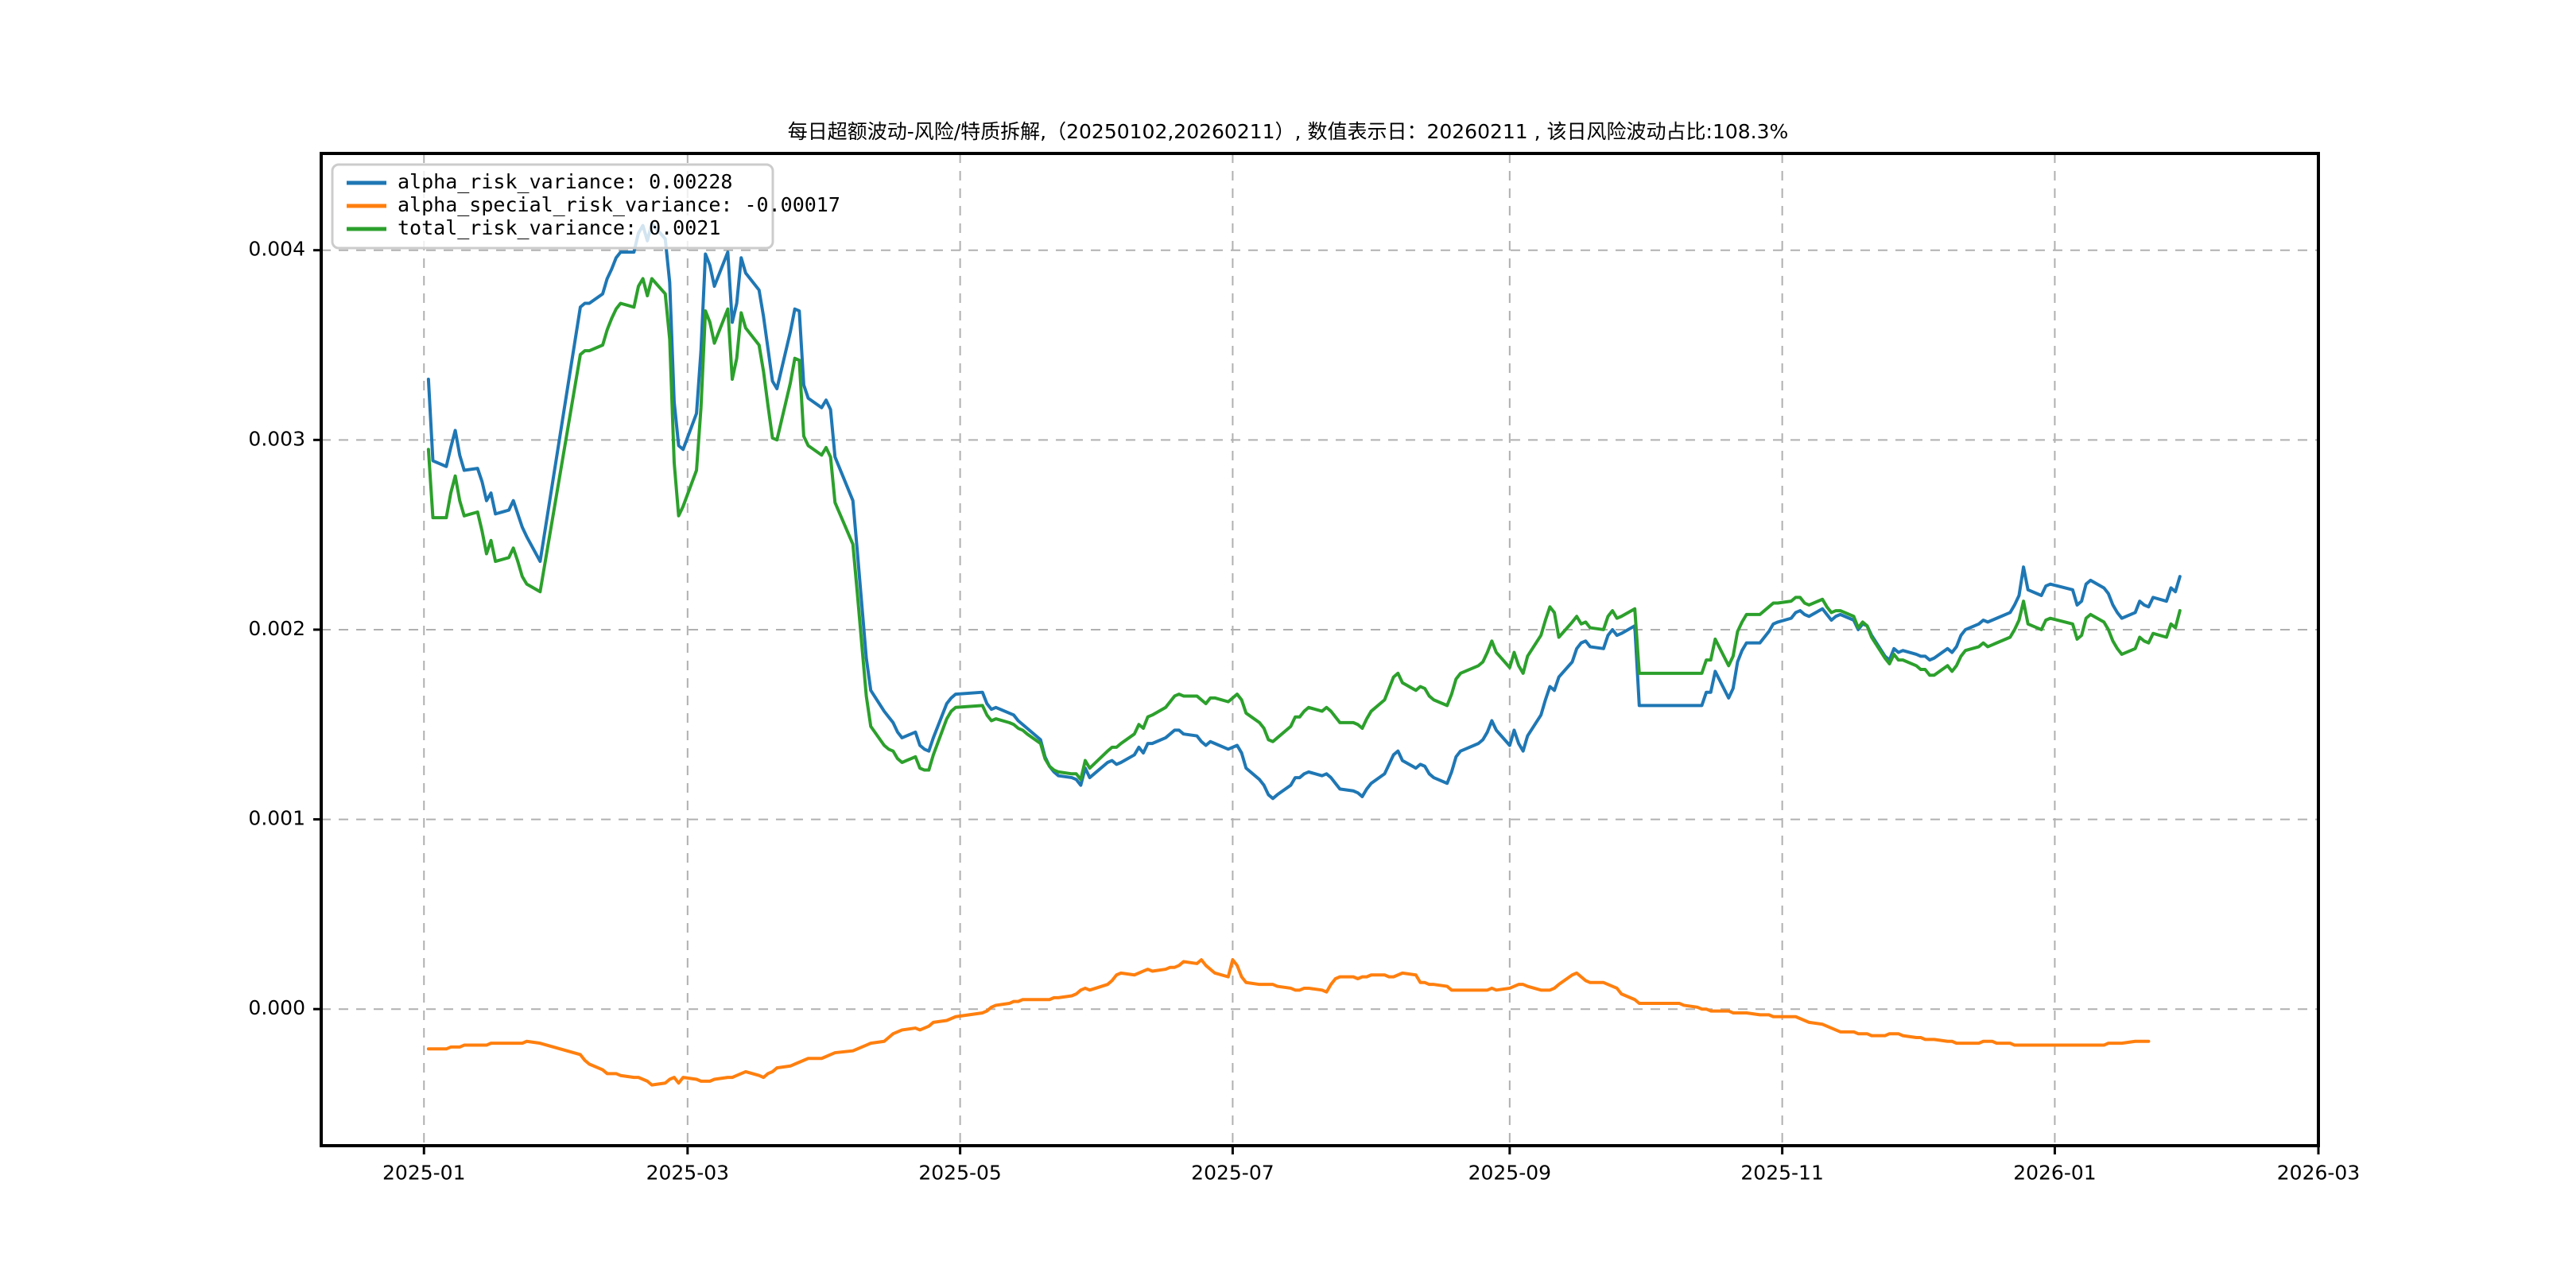 The width and height of the screenshot is (2576, 1288). Describe the element at coordinates (1509, 1172) in the screenshot. I see `x-tick-label: 2025-09` at that location.